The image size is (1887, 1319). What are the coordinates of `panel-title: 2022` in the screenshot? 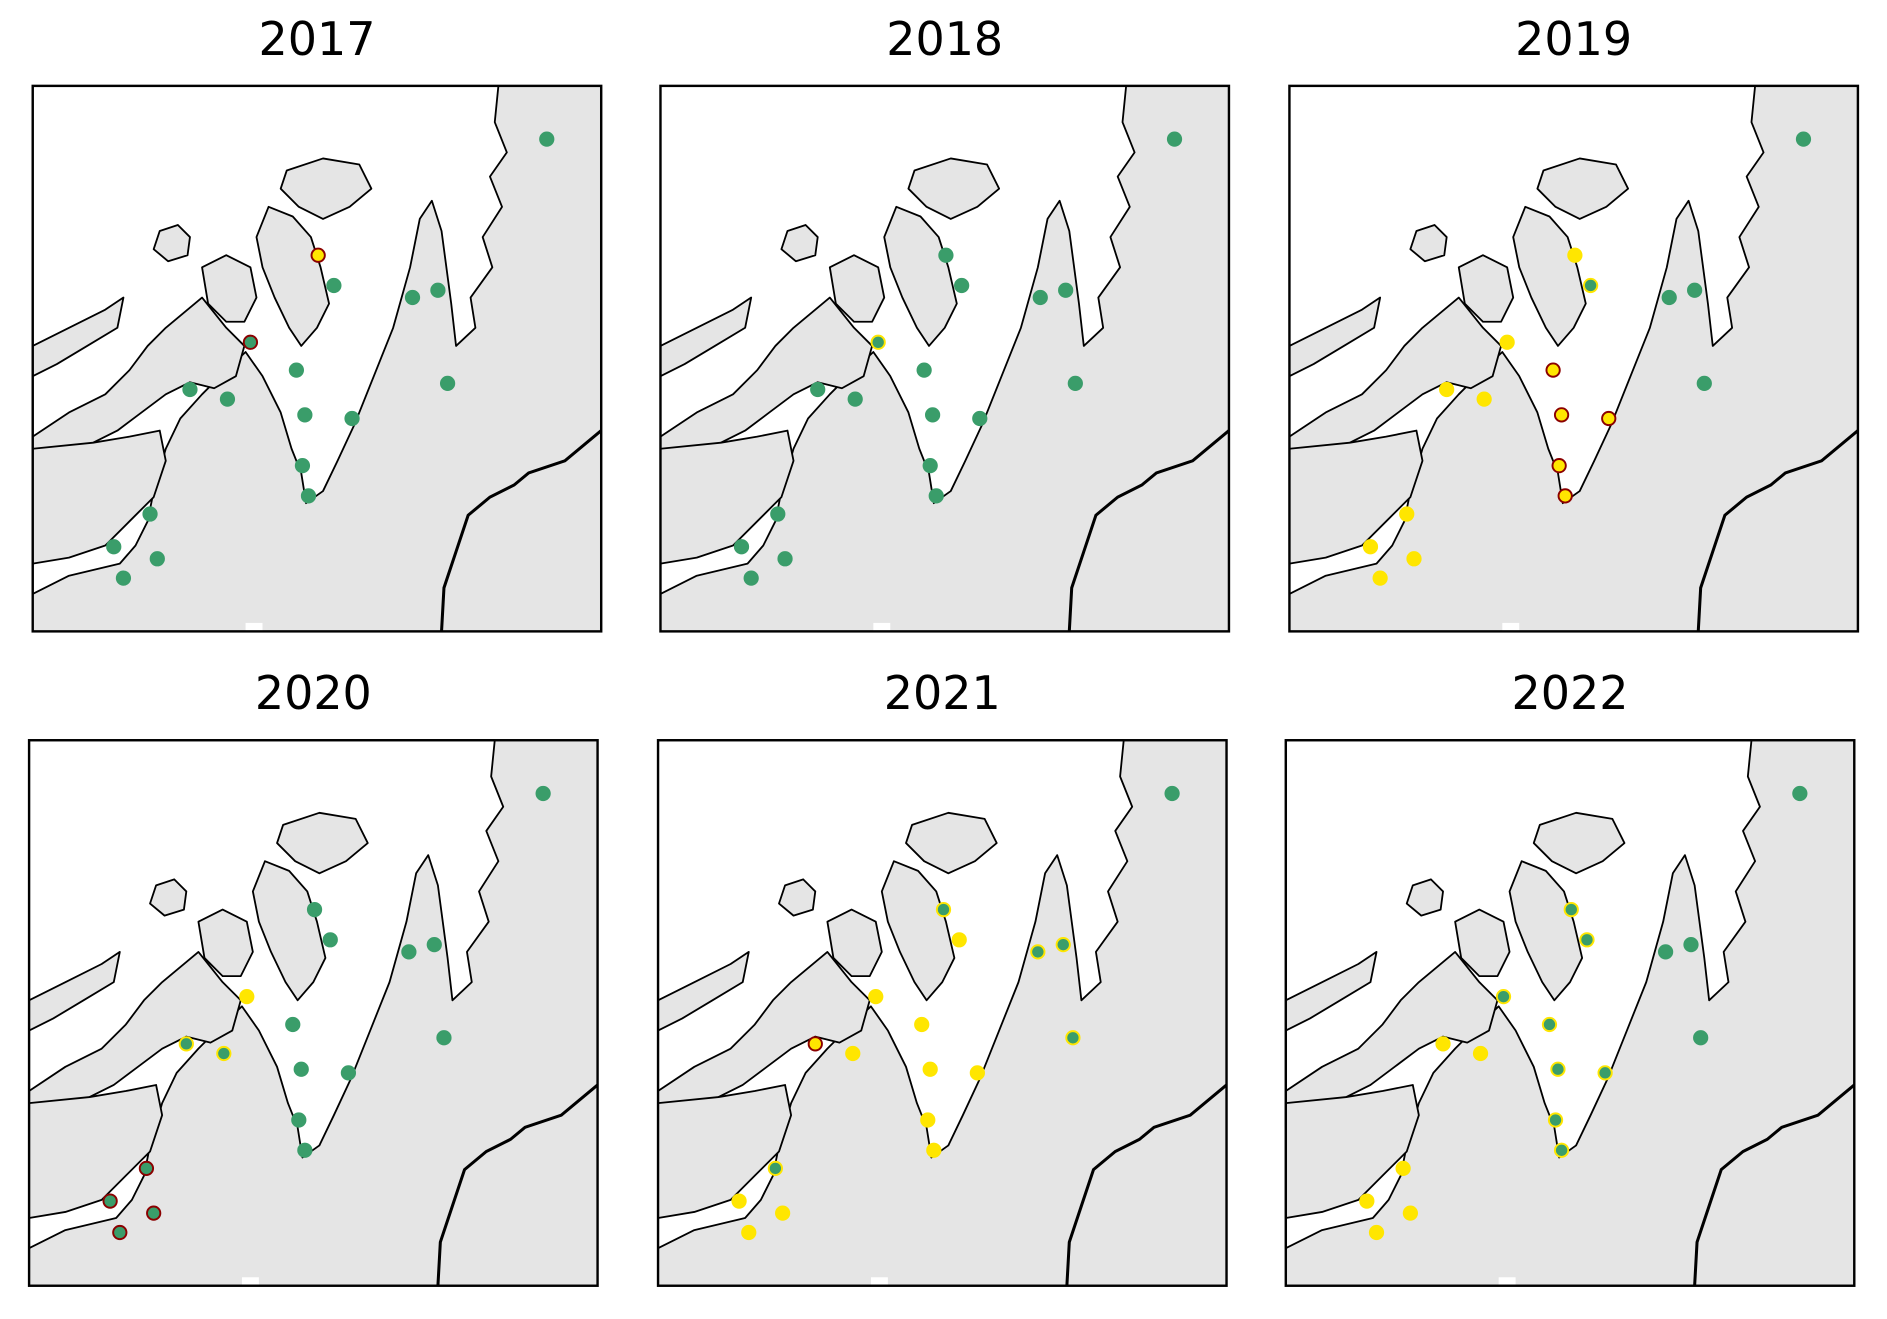 It's located at (1570, 693).